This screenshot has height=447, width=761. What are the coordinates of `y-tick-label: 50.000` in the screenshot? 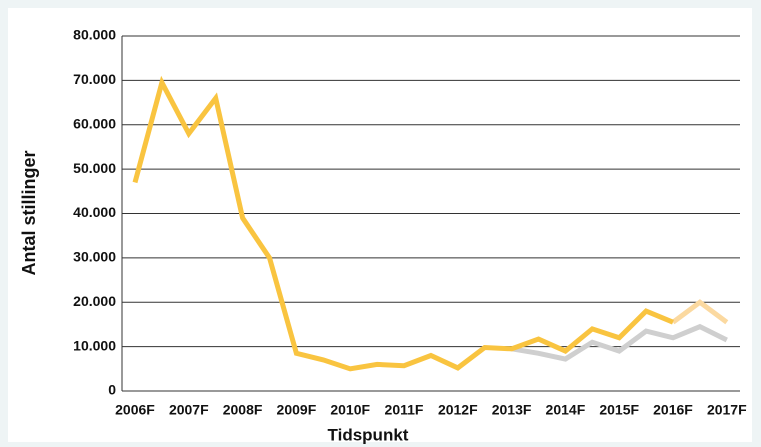 It's located at (94, 168).